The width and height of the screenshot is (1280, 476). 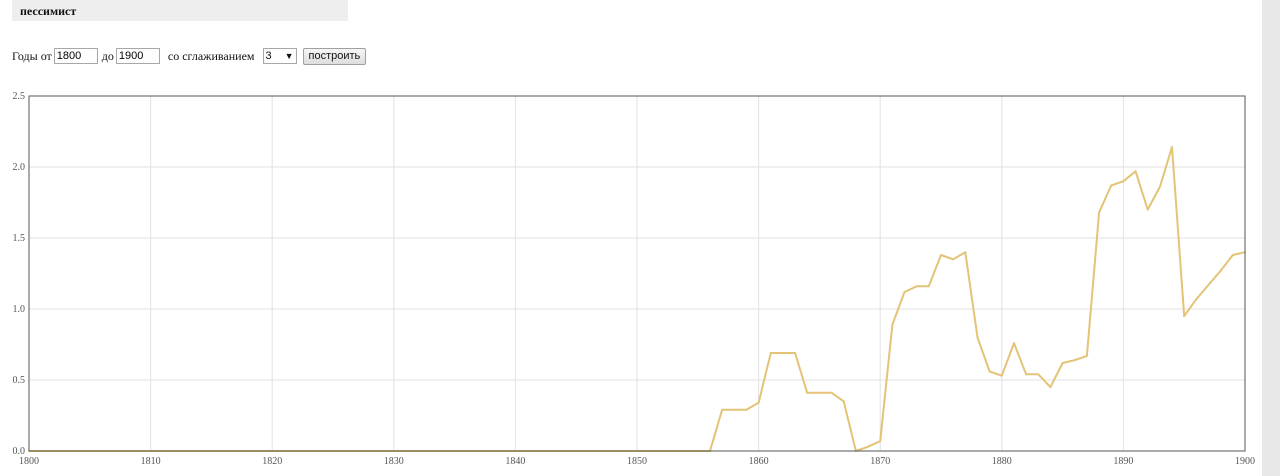 What do you see at coordinates (759, 461) in the screenshot?
I see `x-tick-label: 1860` at bounding box center [759, 461].